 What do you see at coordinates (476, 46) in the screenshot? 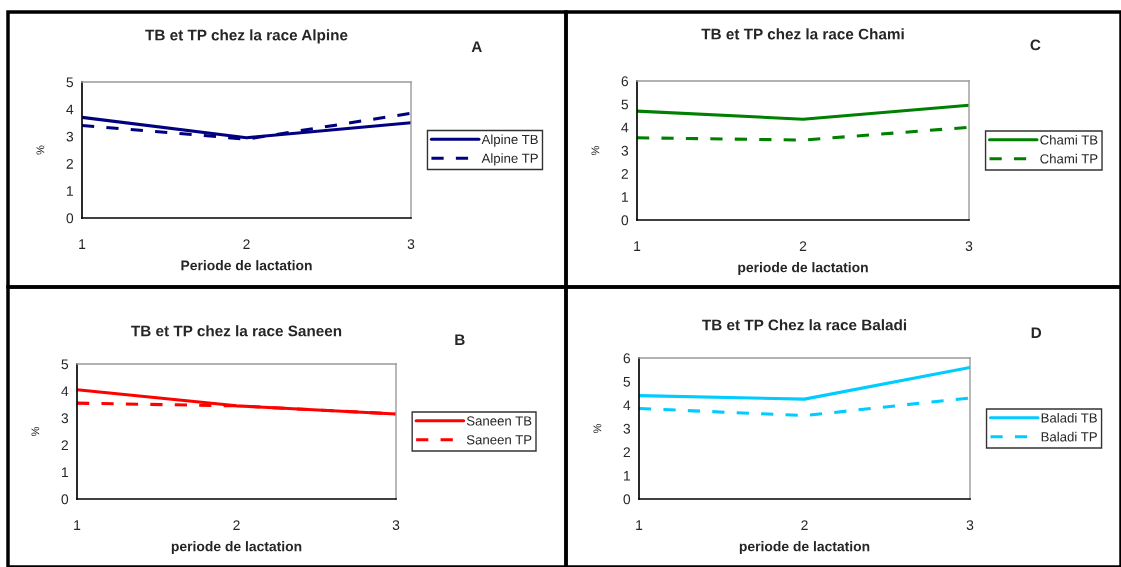
I see `text: A` at bounding box center [476, 46].